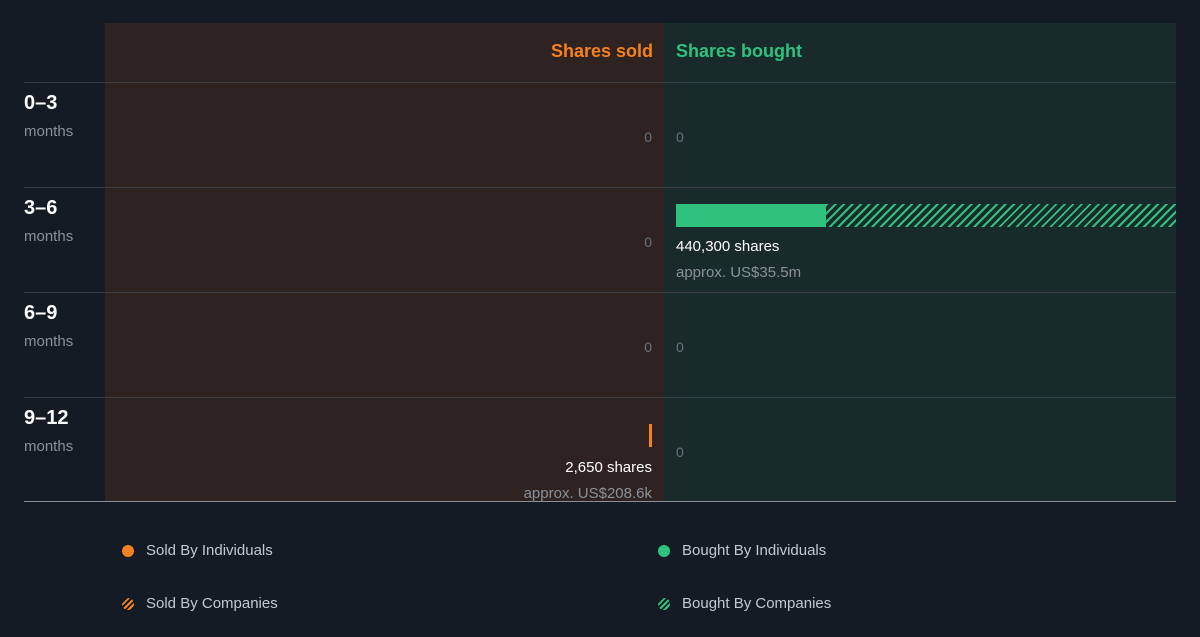 The height and width of the screenshot is (637, 1200). I want to click on sold-value-label: approx. US$208.6k, so click(587, 493).